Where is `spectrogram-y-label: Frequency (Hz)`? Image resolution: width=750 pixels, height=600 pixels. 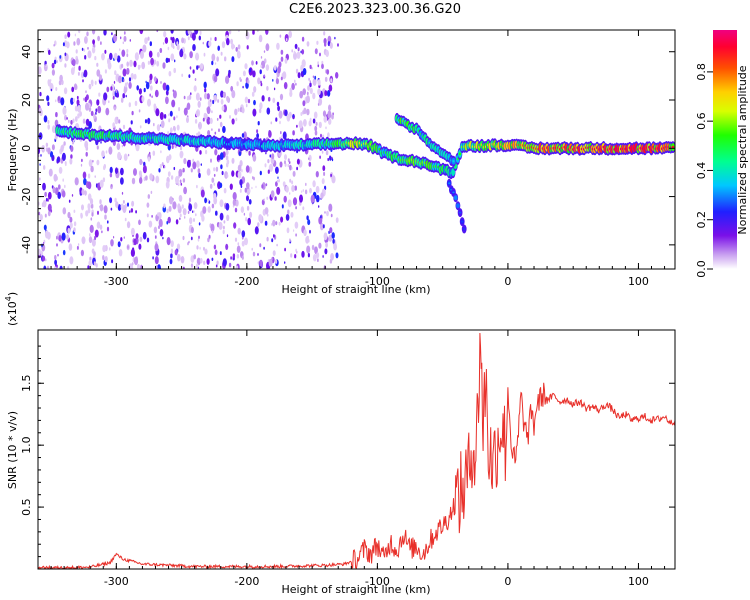 spectrogram-y-label: Frequency (Hz) is located at coordinates (12, 150).